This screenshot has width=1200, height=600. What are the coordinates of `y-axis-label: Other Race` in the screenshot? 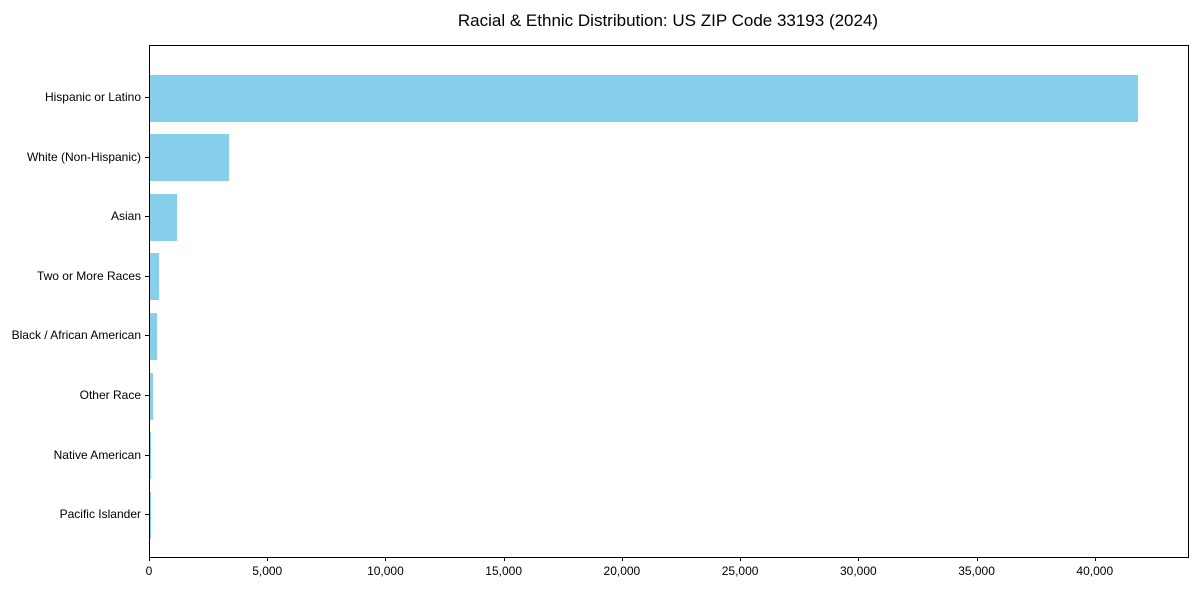 It's located at (110, 395).